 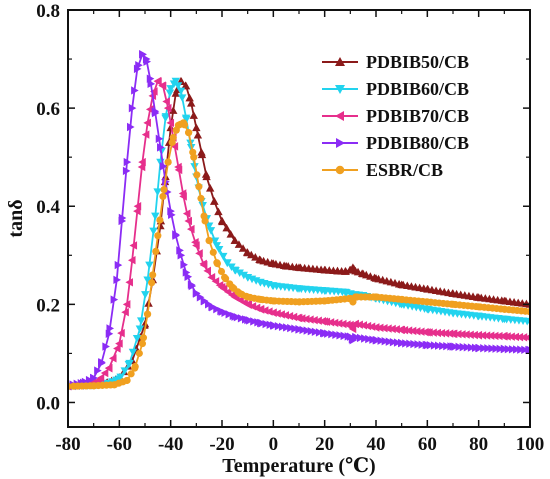 I want to click on x-tick-label: -80, so click(x=67, y=444).